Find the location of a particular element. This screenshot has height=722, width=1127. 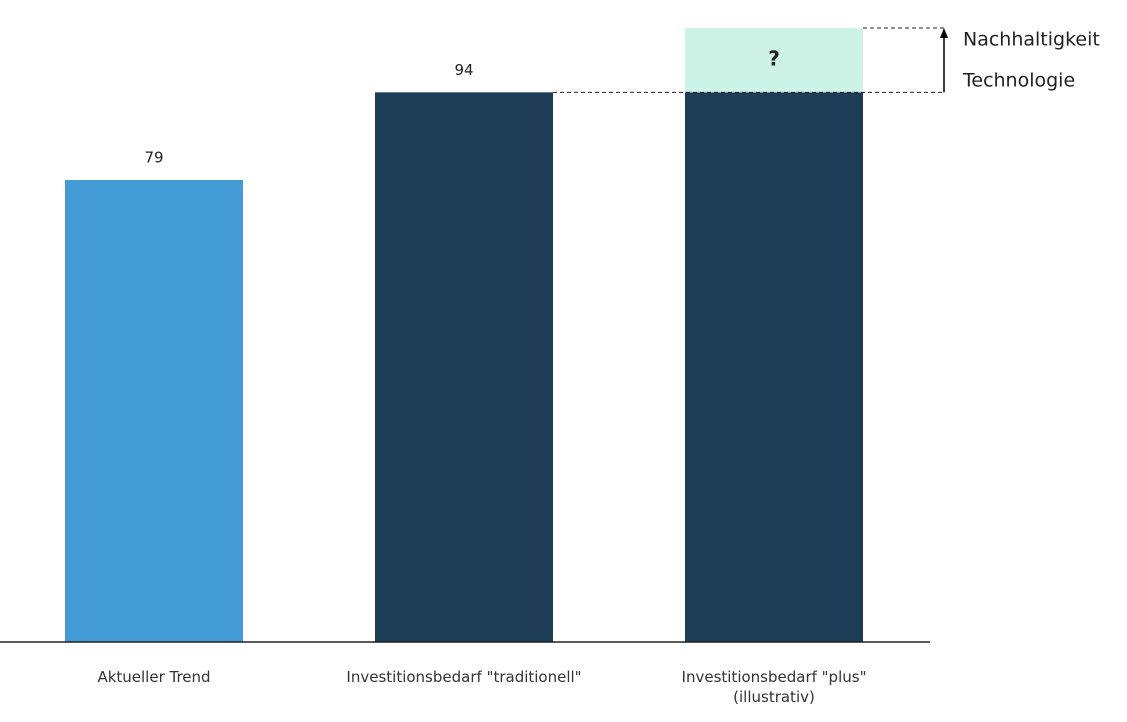

value-label: ? is located at coordinates (774, 59).